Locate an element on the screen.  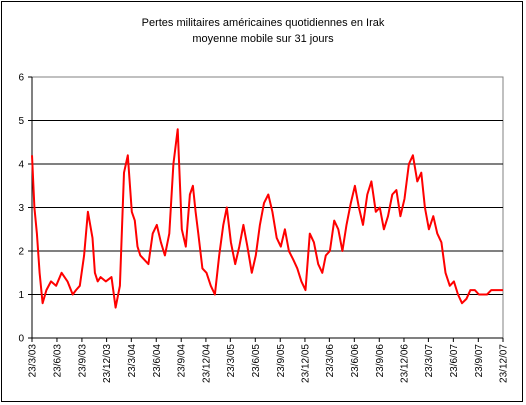
x-tick-label: 23/9/04 is located at coordinates (182, 361).